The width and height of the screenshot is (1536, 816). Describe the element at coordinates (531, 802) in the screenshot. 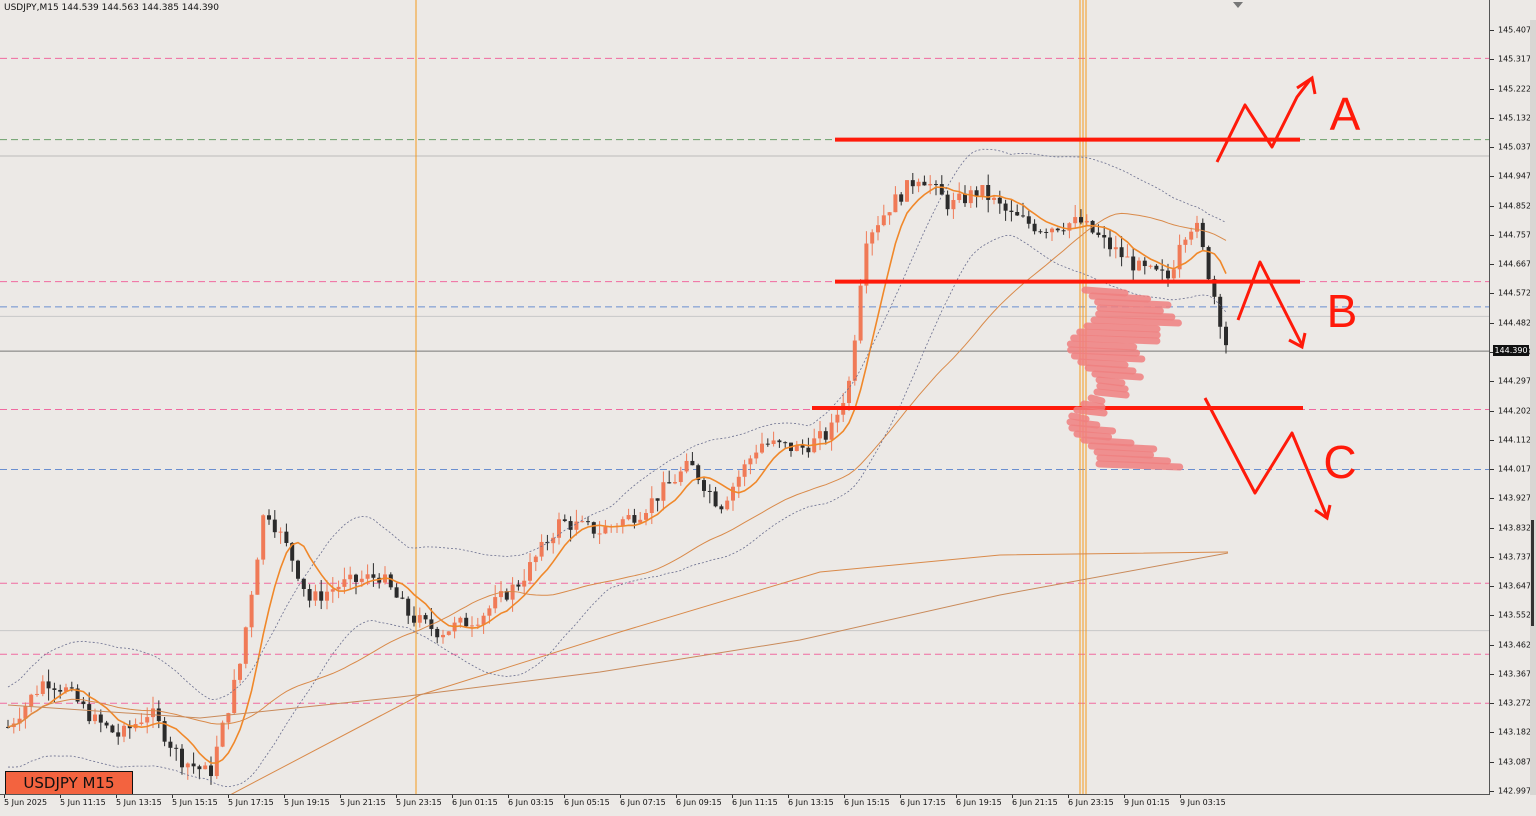

I see `time-tick-label: 6 Jun 03:15` at that location.